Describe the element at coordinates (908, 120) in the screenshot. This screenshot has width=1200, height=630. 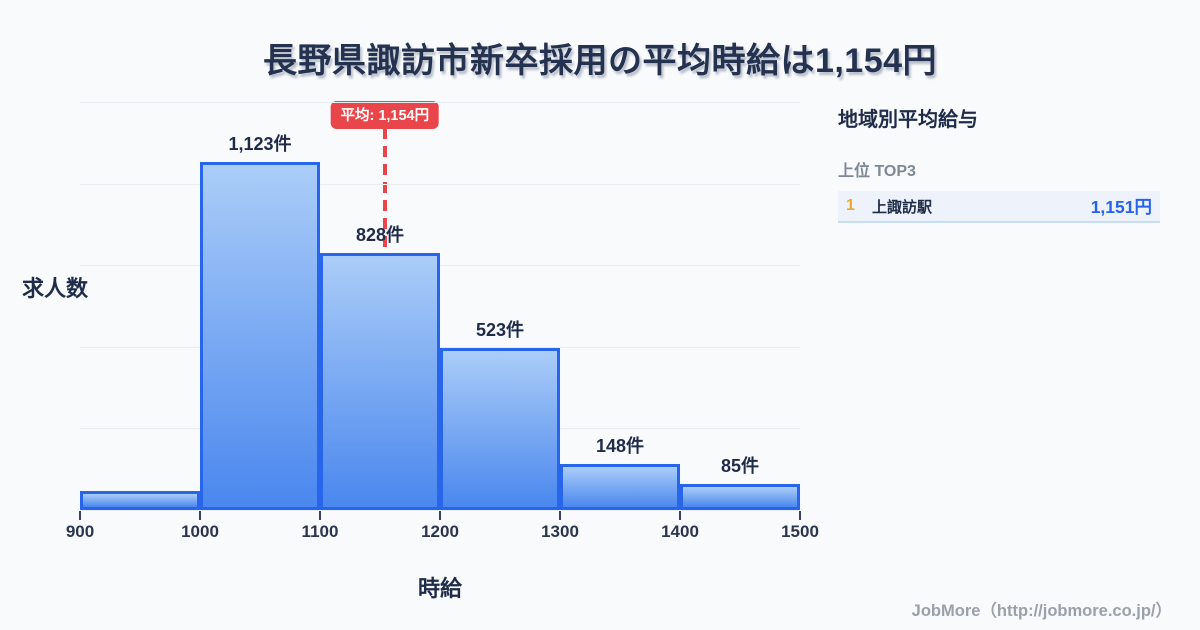
I see `panel-title: 地域別平均給与` at that location.